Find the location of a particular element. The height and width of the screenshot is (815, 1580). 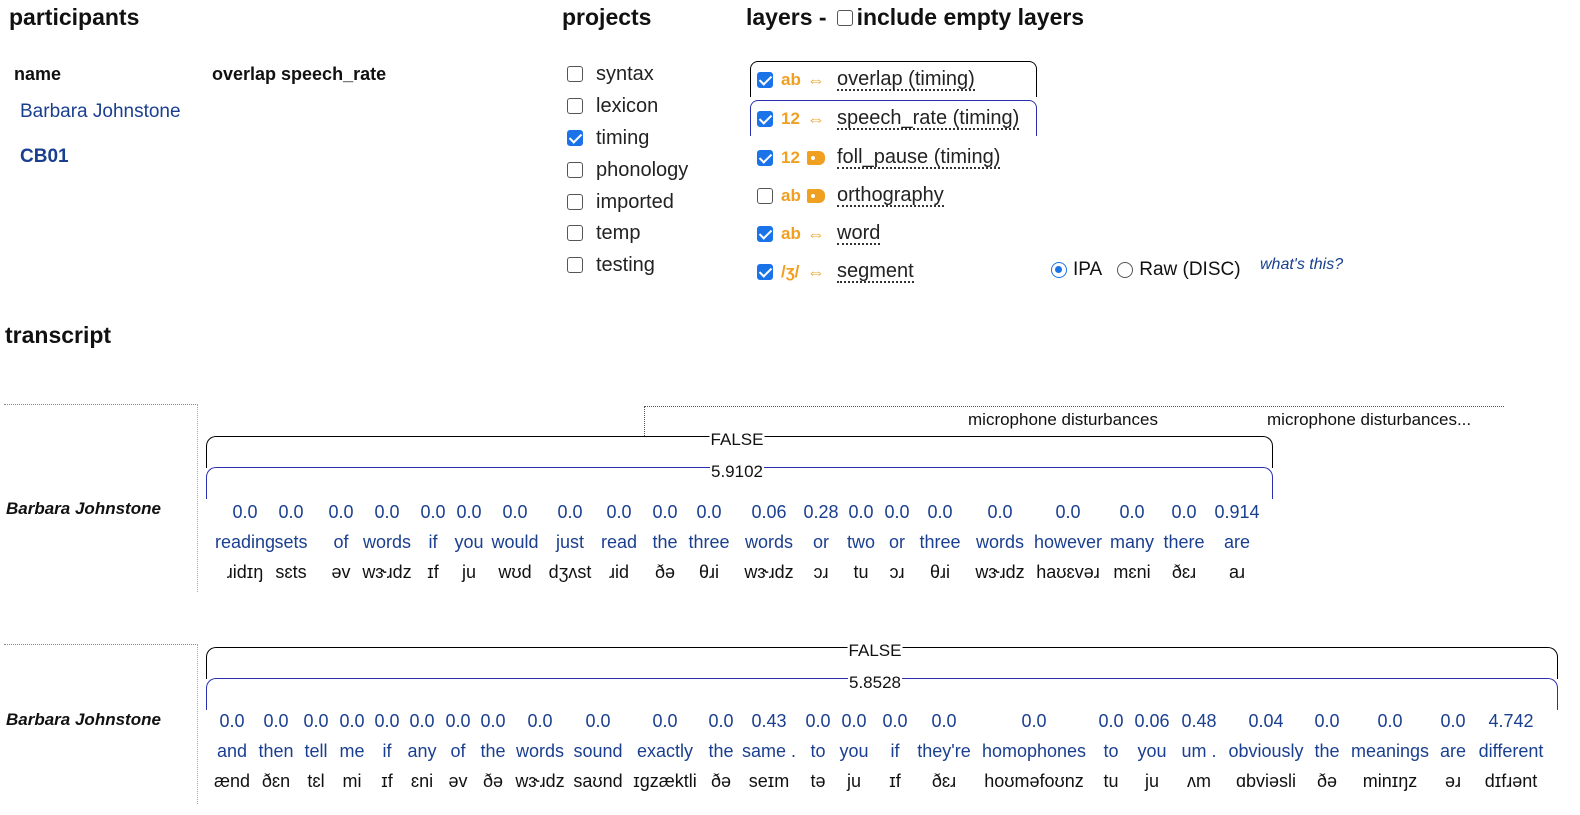

layer-item: ab ⇔ word is located at coordinates (819, 234).